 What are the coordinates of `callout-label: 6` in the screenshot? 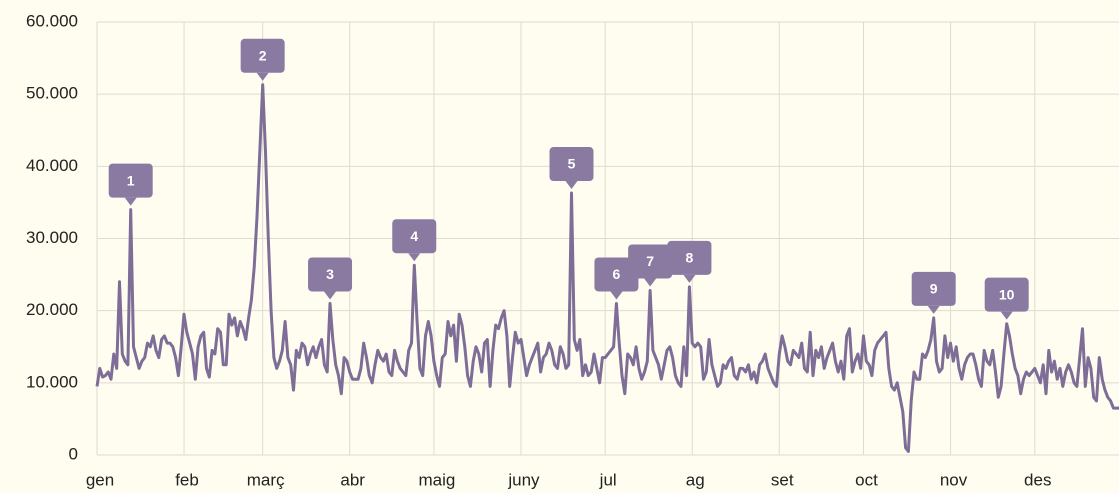 It's located at (617, 274).